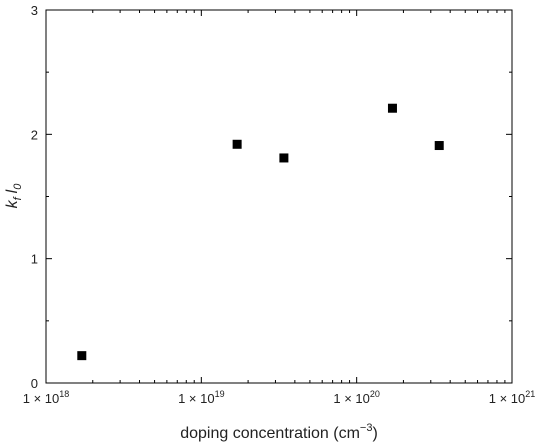 The height and width of the screenshot is (444, 550). What do you see at coordinates (366, 428) in the screenshot?
I see `x-axis-label-sup: −3` at bounding box center [366, 428].